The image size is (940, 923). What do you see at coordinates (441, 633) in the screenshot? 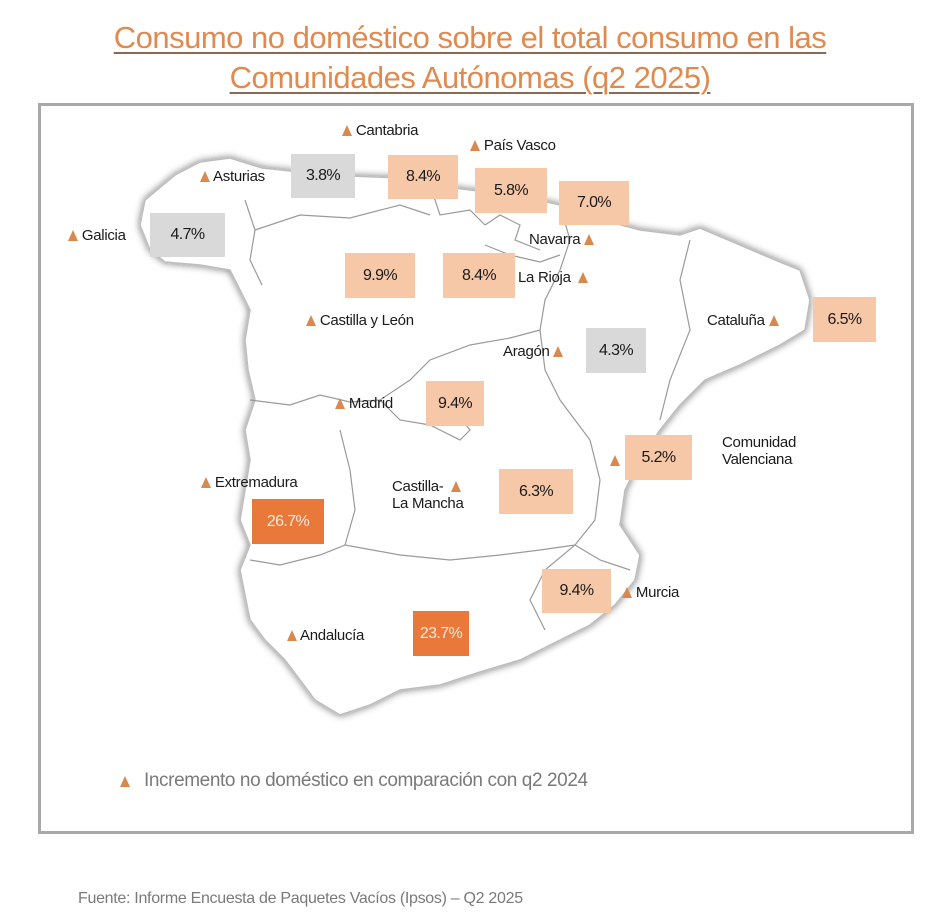
I see `value-andalucia: 23.7%` at bounding box center [441, 633].